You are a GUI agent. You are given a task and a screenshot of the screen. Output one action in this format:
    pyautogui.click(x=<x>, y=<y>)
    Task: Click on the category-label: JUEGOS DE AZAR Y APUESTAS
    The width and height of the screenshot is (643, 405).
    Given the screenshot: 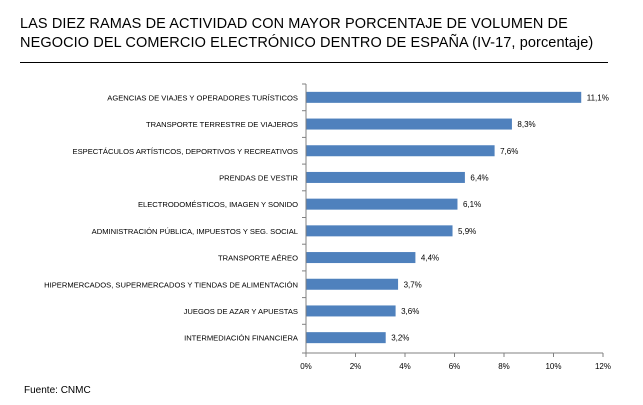 What is the action you would take?
    pyautogui.click(x=241, y=311)
    